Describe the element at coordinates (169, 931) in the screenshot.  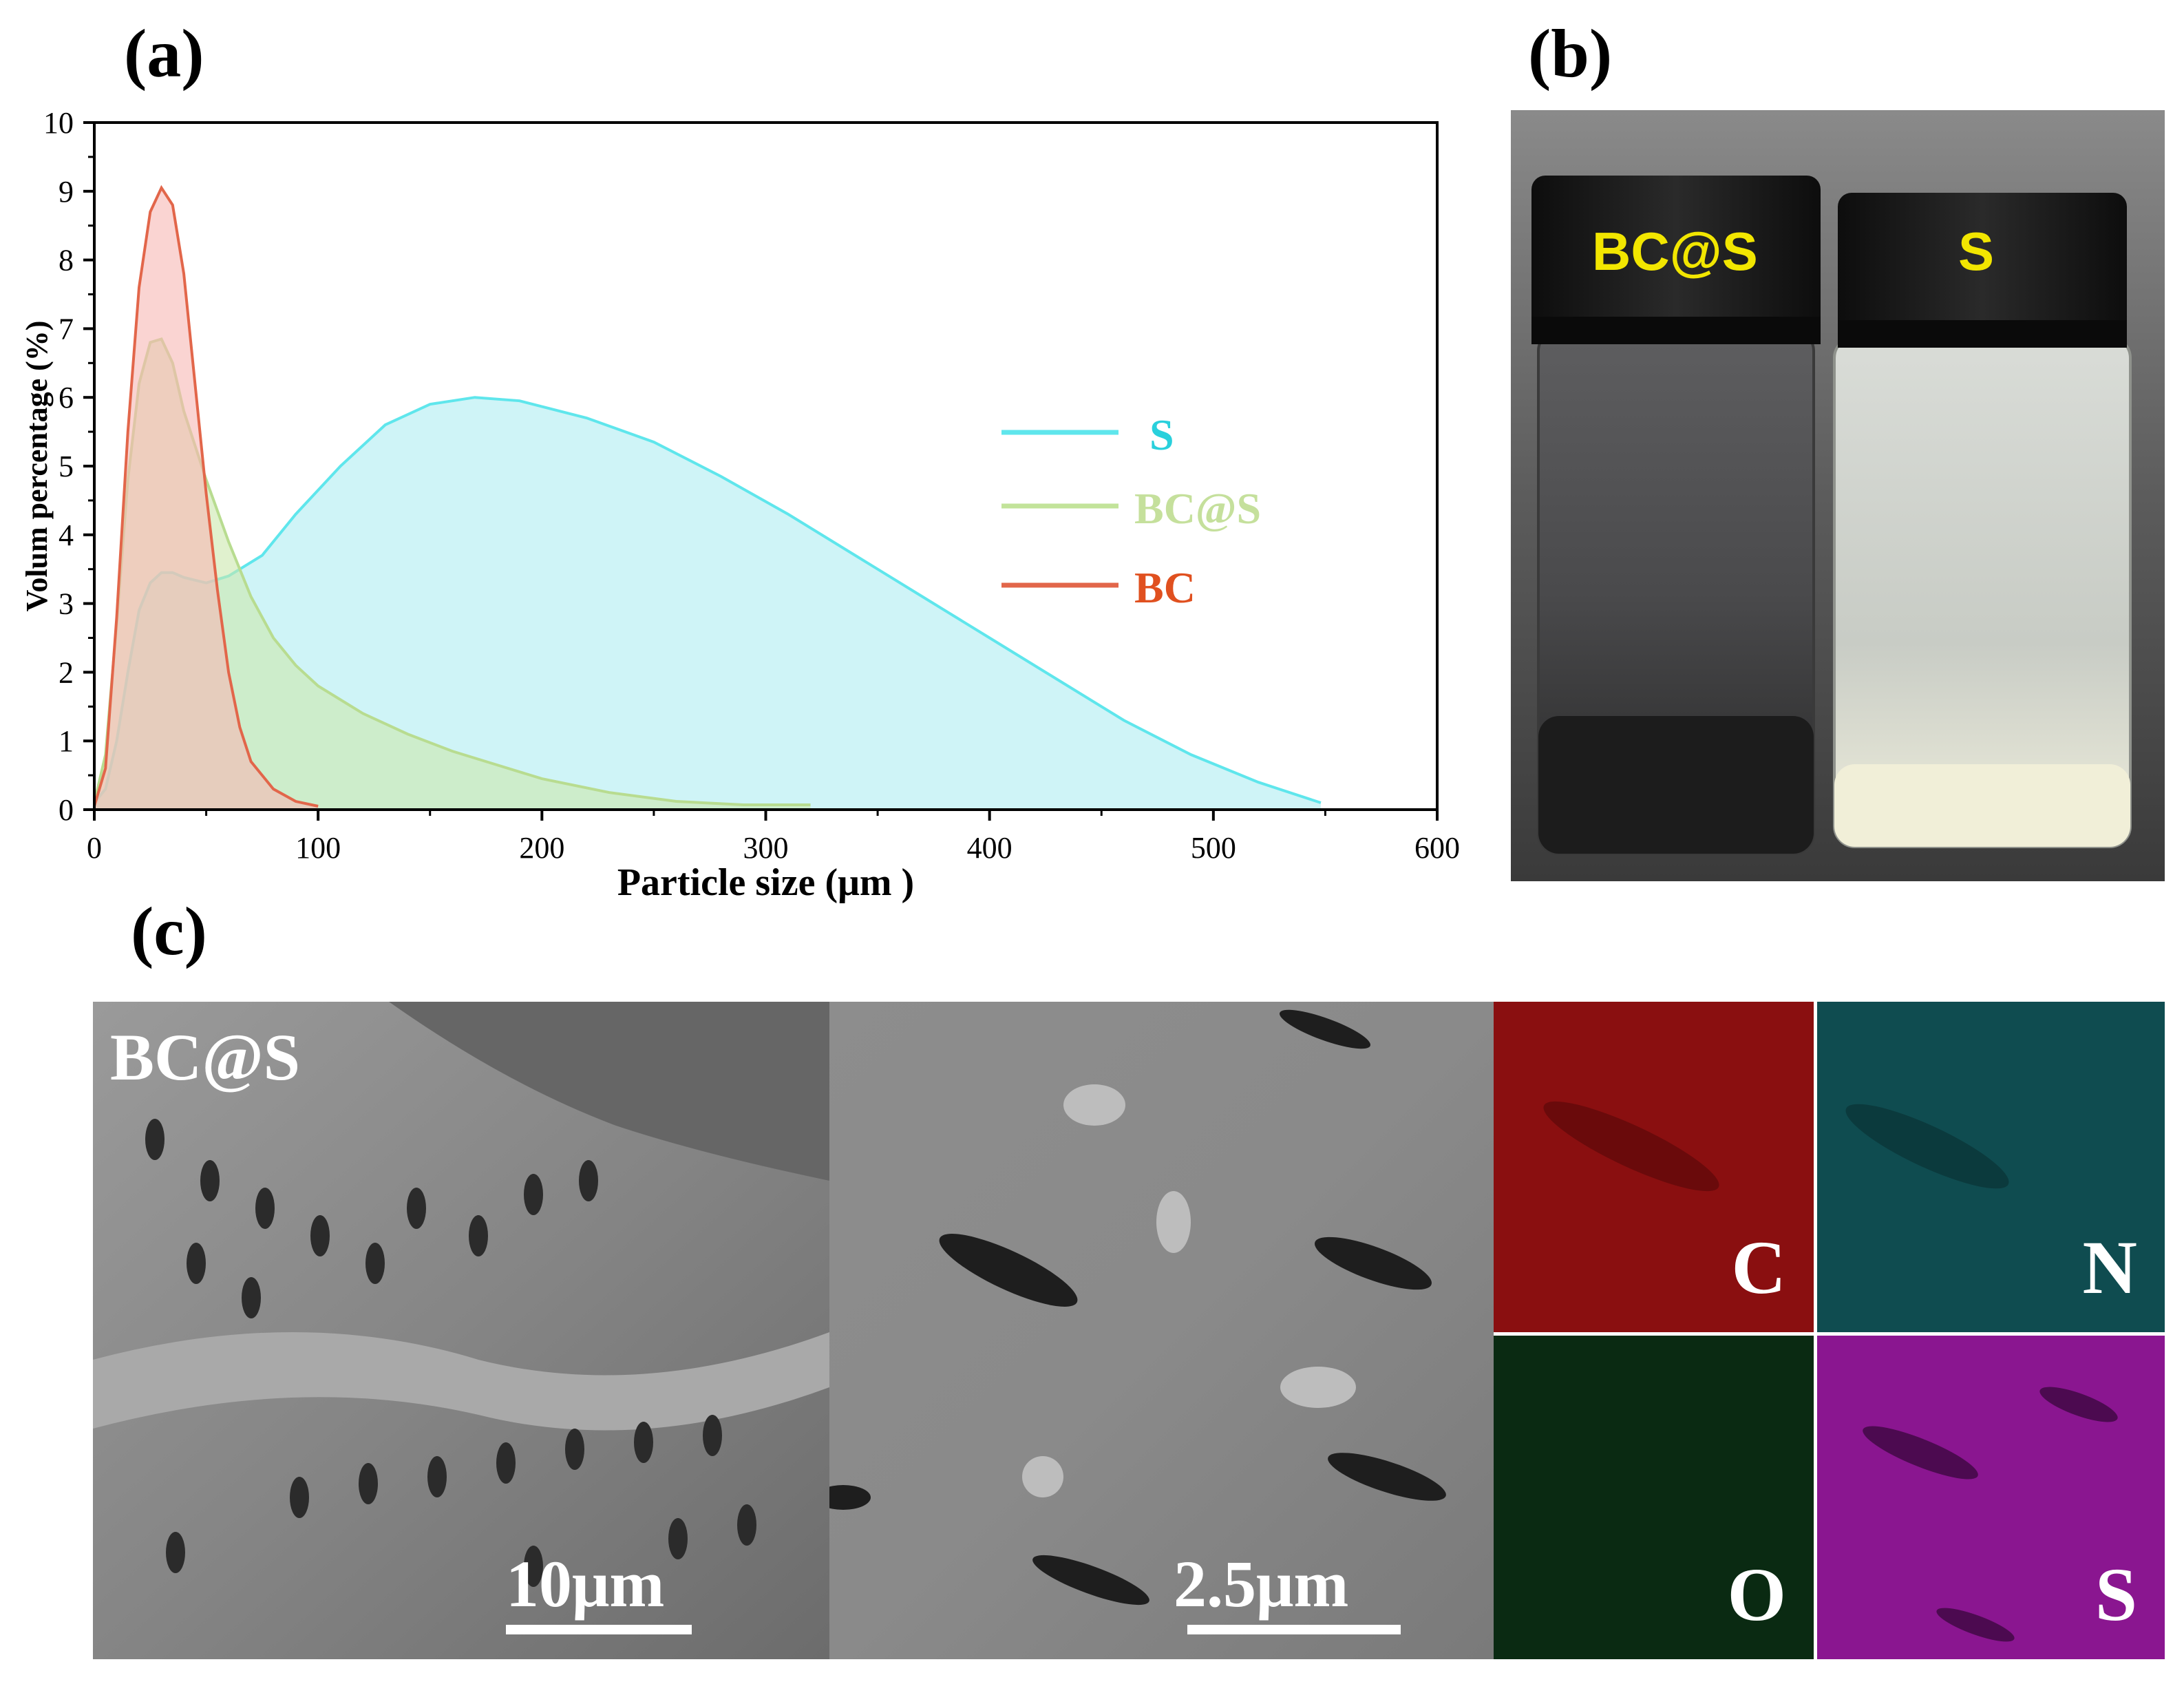
I see `panel-label-c: (c)` at that location.